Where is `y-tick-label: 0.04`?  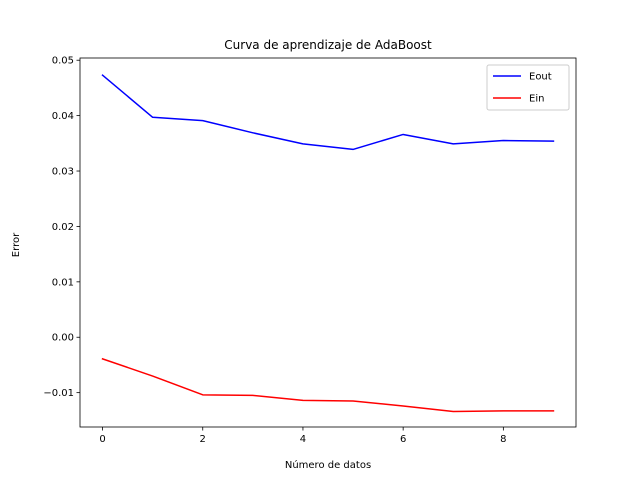
y-tick-label: 0.04 is located at coordinates (63, 116).